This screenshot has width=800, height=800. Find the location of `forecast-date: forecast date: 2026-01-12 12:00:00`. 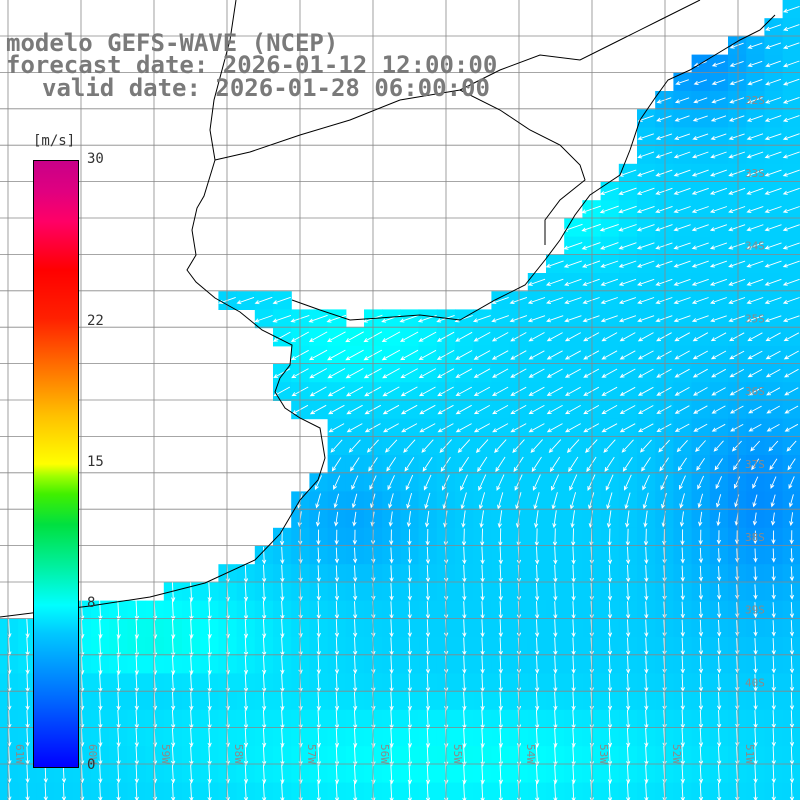

forecast-date: forecast date: 2026-01-12 12:00:00 is located at coordinates (252, 65).